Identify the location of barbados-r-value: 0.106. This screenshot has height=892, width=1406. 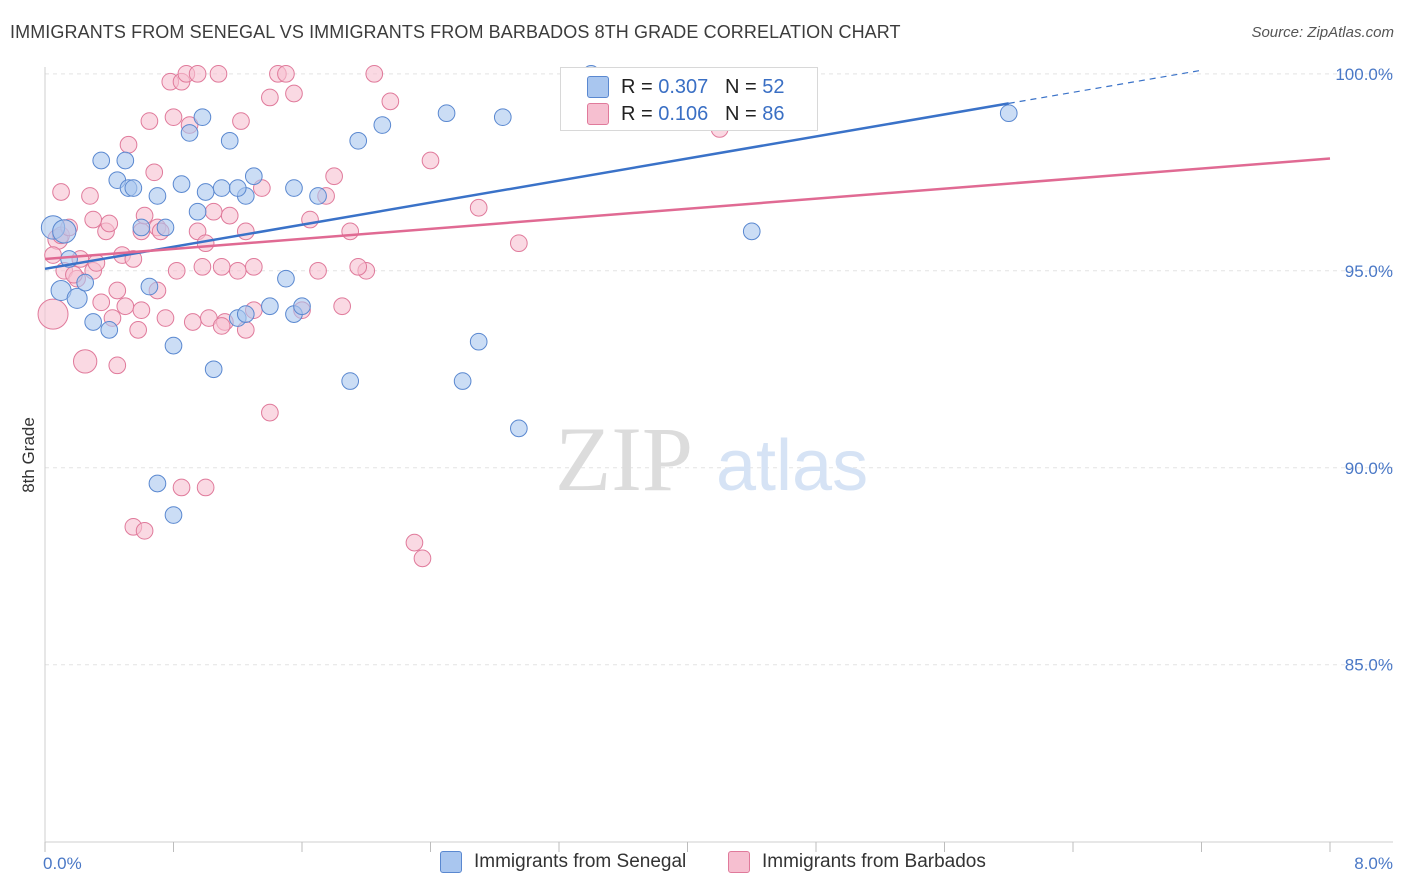
(683, 113).